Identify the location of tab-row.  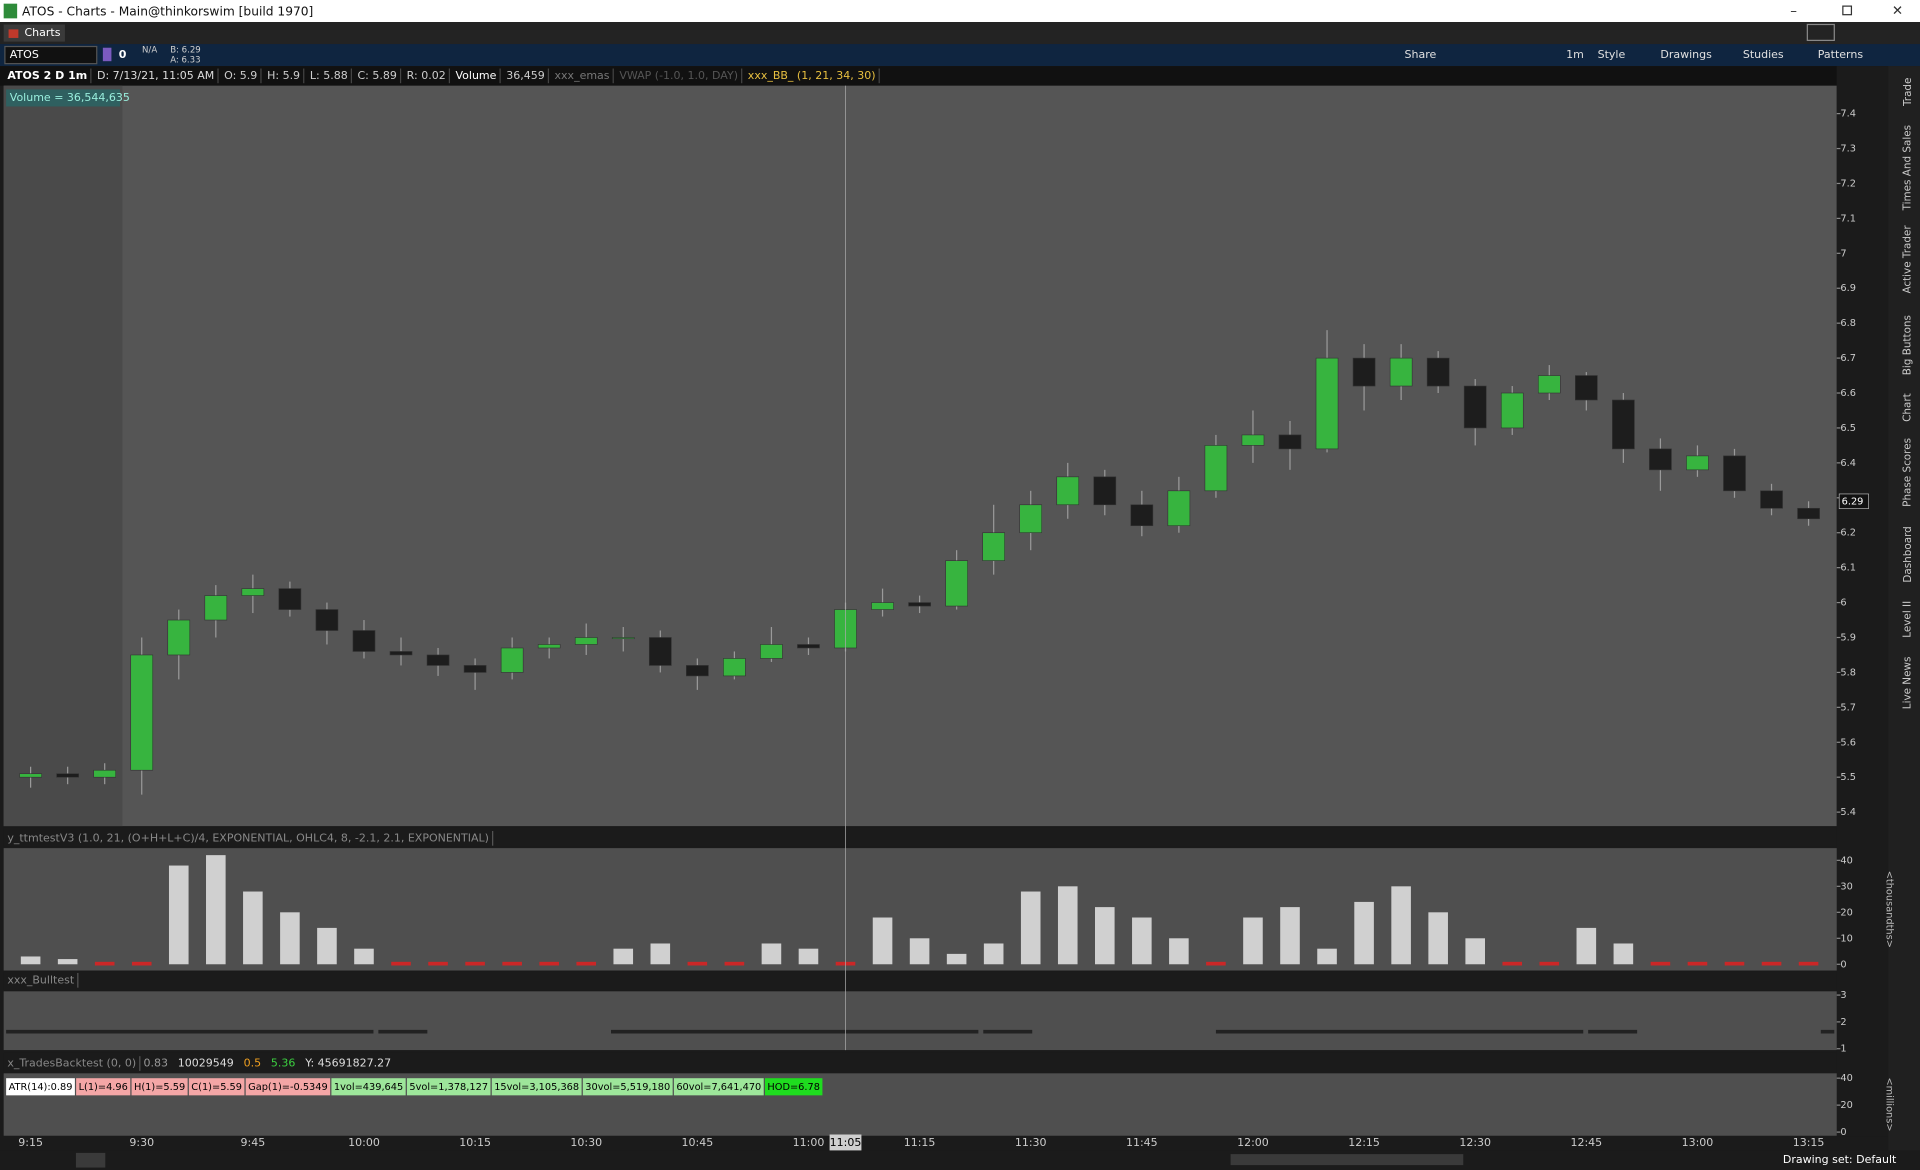
(960, 33).